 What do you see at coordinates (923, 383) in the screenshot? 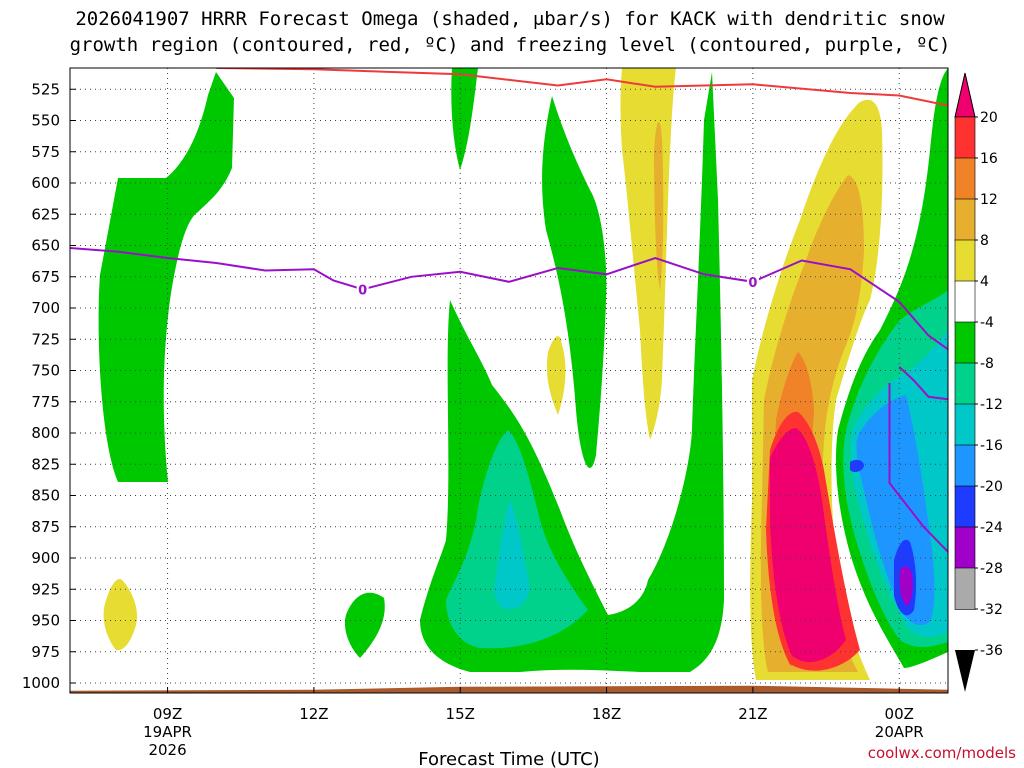
I see `freezing-level-contour-lower` at bounding box center [923, 383].